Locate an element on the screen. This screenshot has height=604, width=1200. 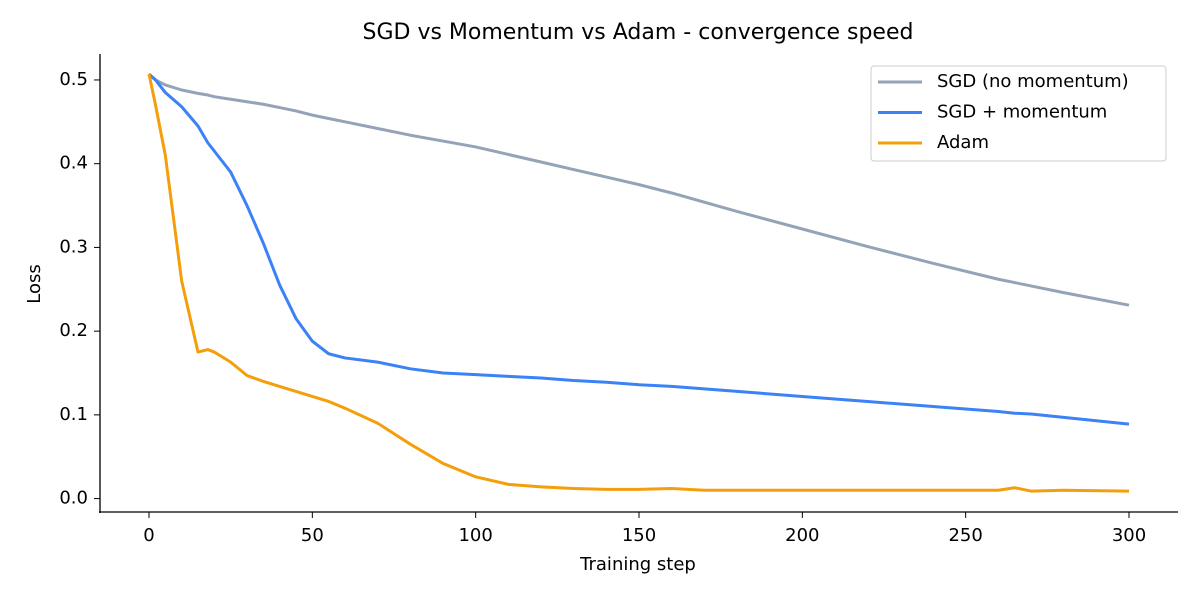
legend-box is located at coordinates (1018, 113).